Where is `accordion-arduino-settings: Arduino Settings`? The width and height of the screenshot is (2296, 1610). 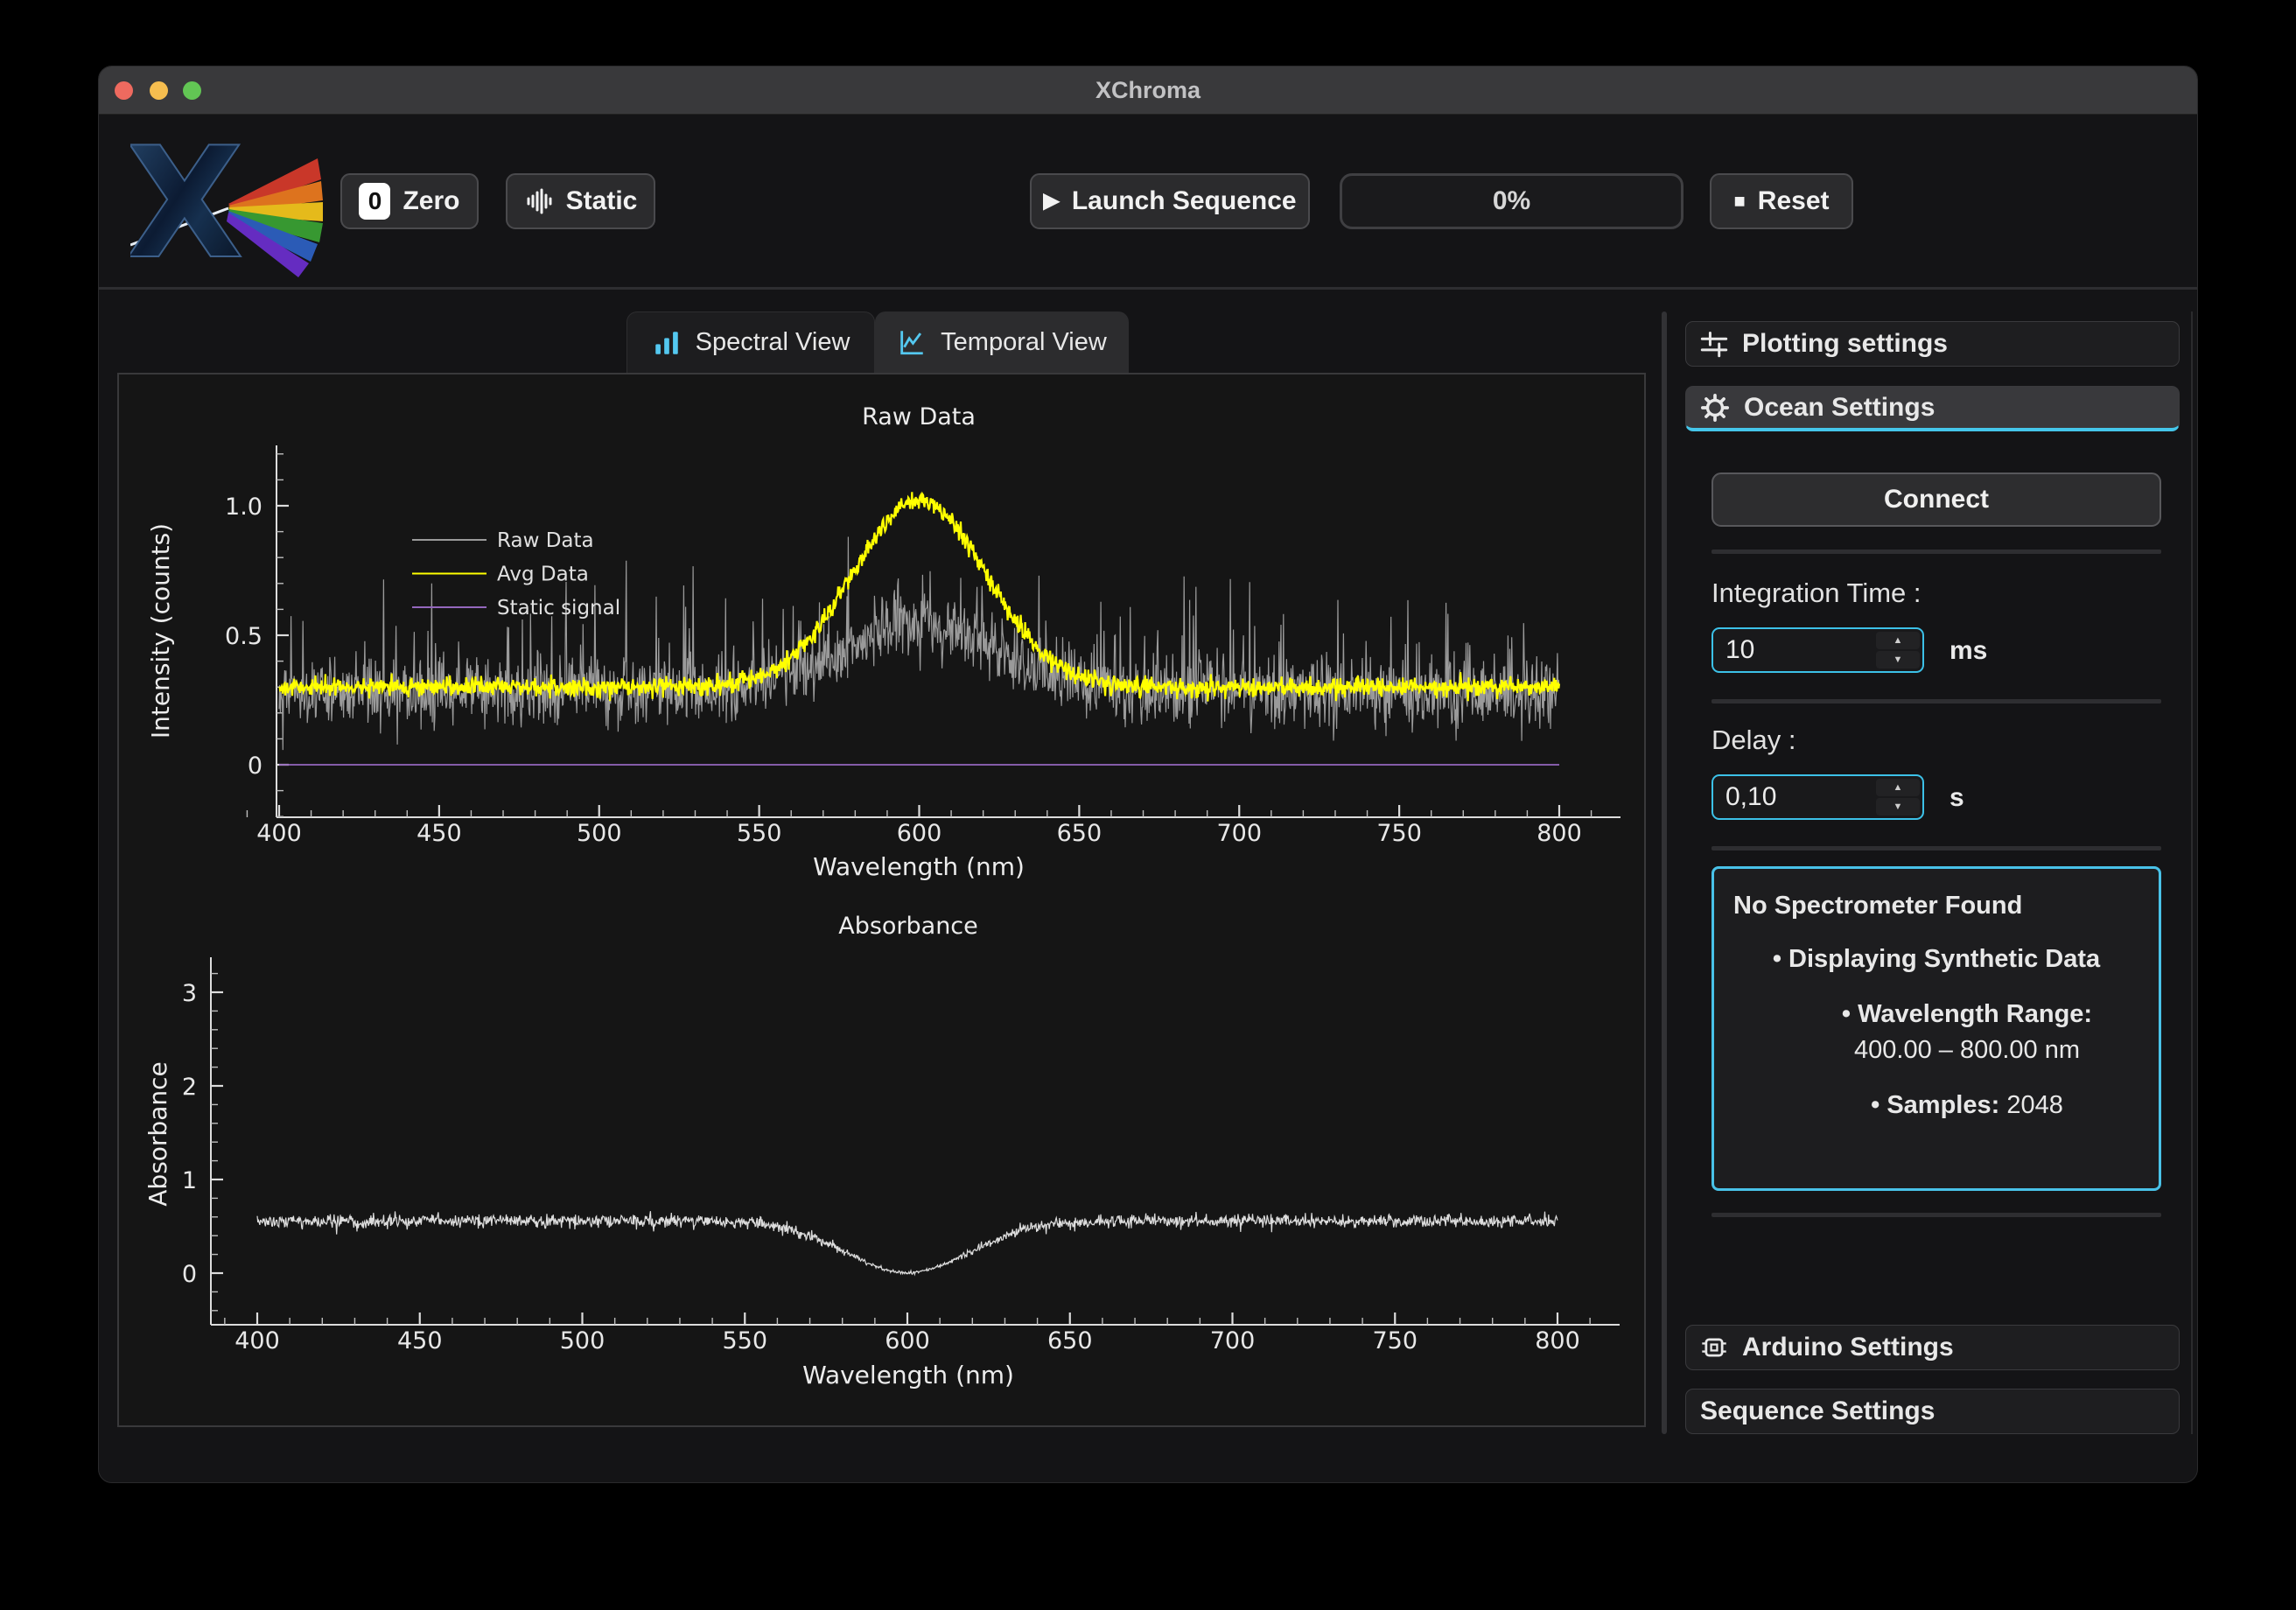 accordion-arduino-settings: Arduino Settings is located at coordinates (1932, 1347).